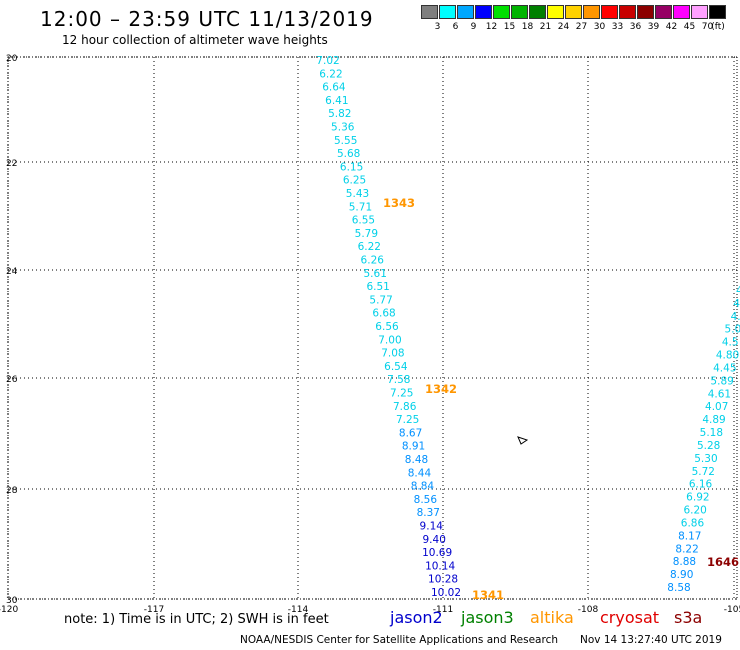 The image size is (740, 650). What do you see at coordinates (703, 472) in the screenshot?
I see `wave-height-value: 5.72` at bounding box center [703, 472].